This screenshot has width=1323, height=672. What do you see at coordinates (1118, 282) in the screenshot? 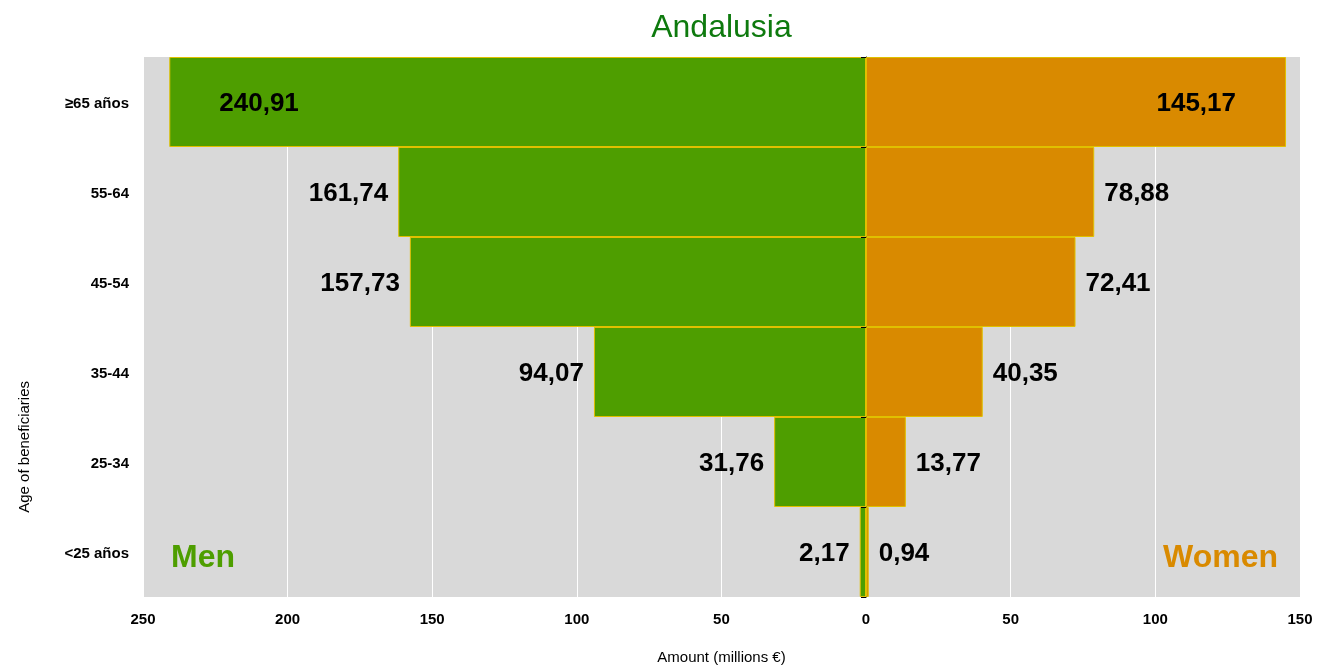
I see `data-label: 72,41` at bounding box center [1118, 282].